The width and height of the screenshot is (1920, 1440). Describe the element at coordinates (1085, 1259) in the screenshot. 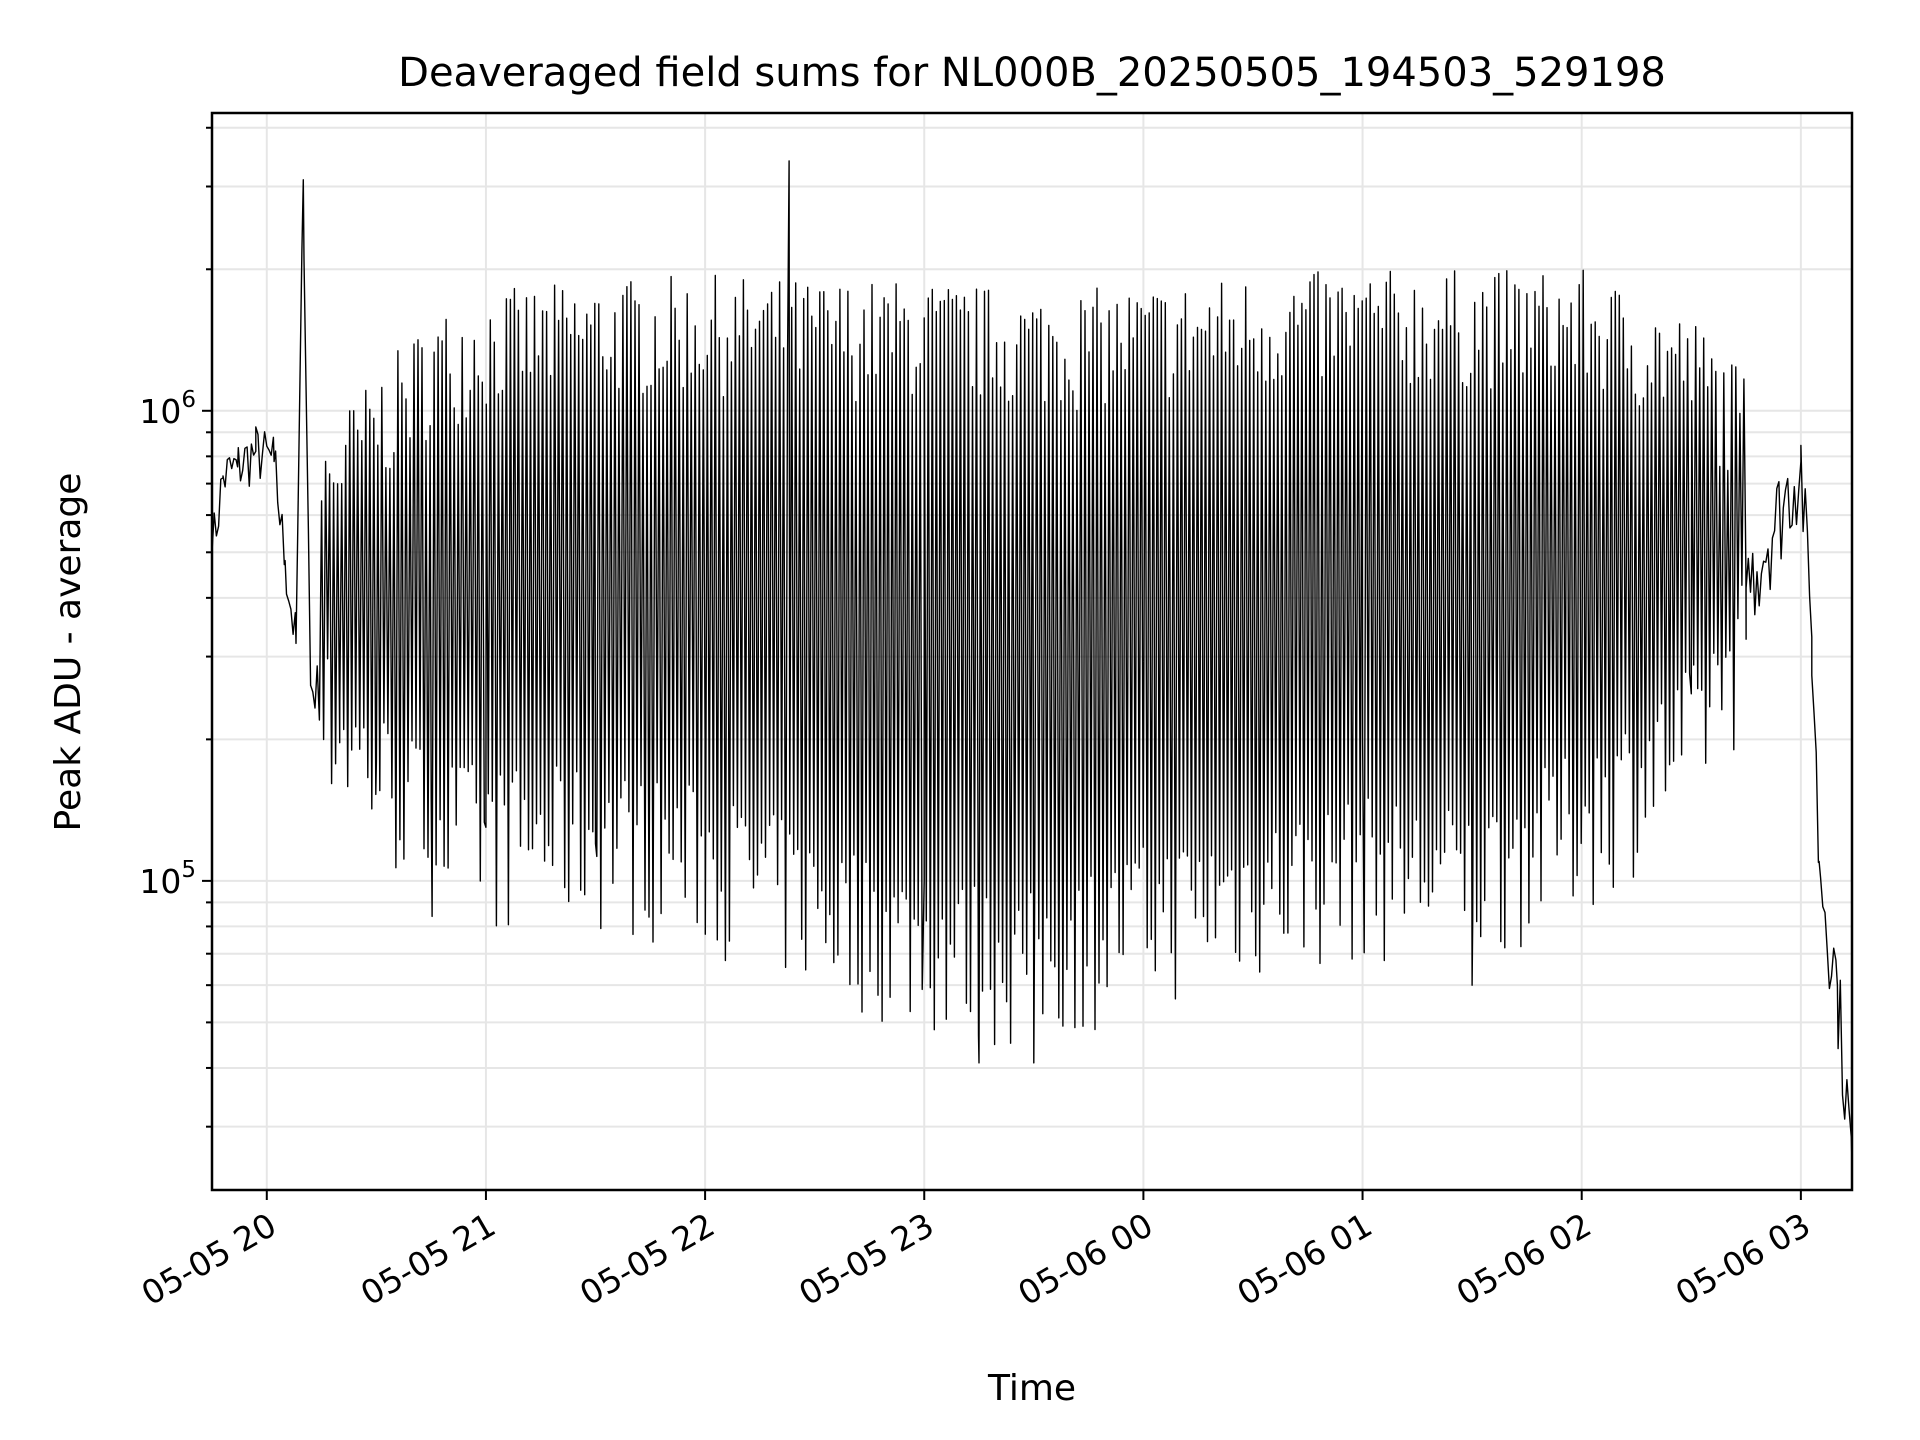

I see `x-tick-label: 05-06 00` at that location.